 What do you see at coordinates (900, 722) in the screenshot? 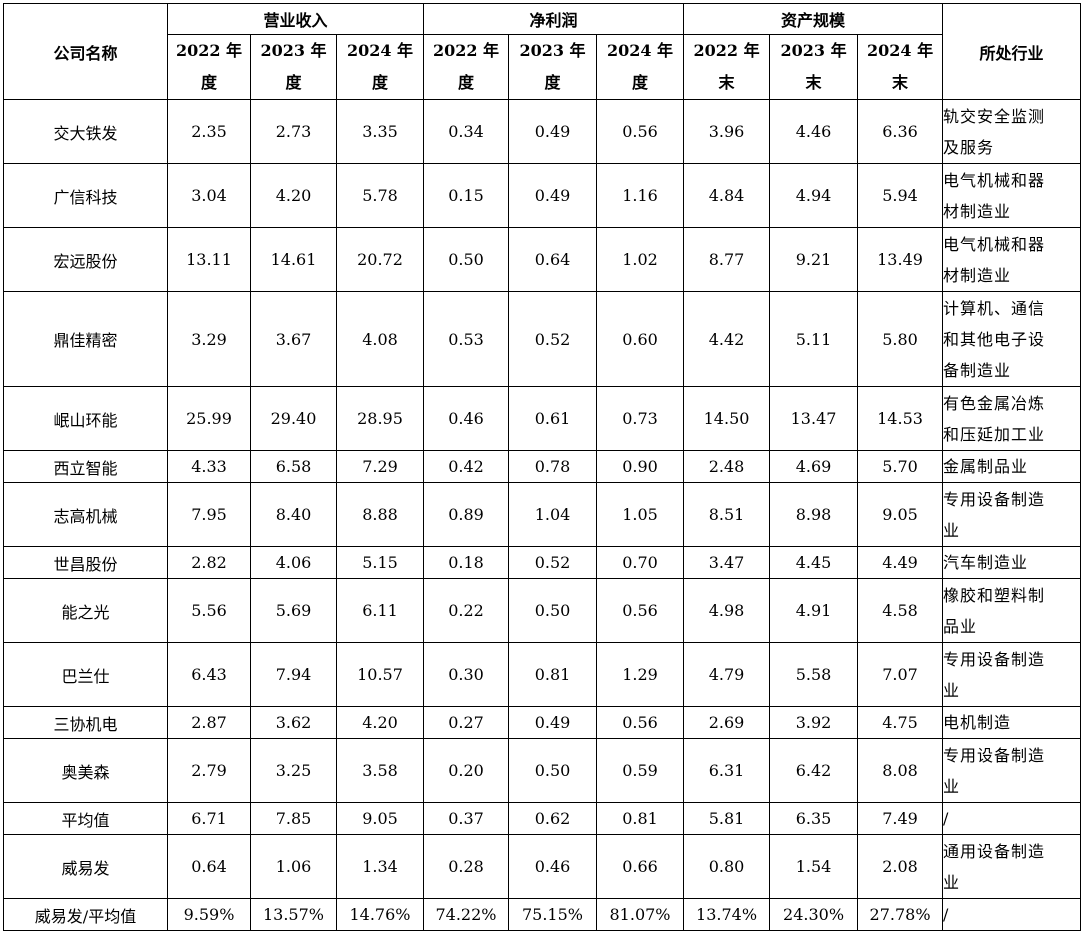
I see `value-cell: 4.75` at bounding box center [900, 722].